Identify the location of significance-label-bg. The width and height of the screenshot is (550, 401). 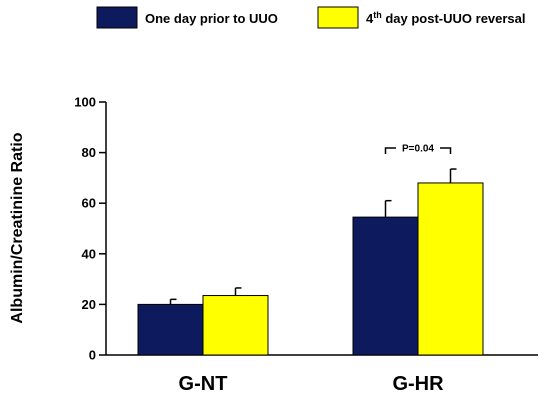
(418, 147).